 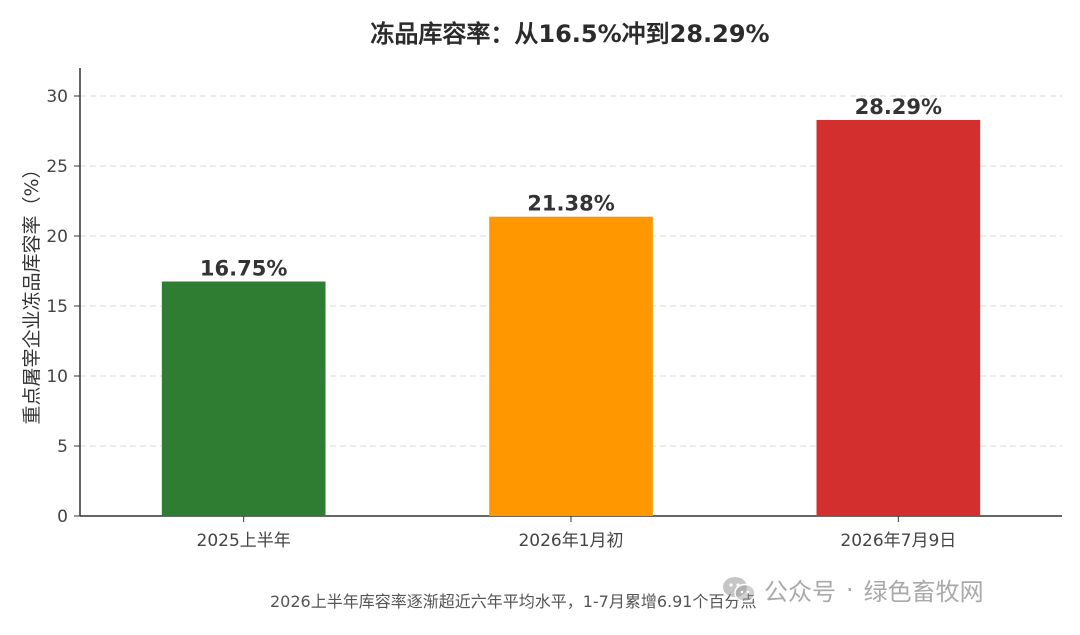 I want to click on y-tick-label: 15, so click(x=57, y=307).